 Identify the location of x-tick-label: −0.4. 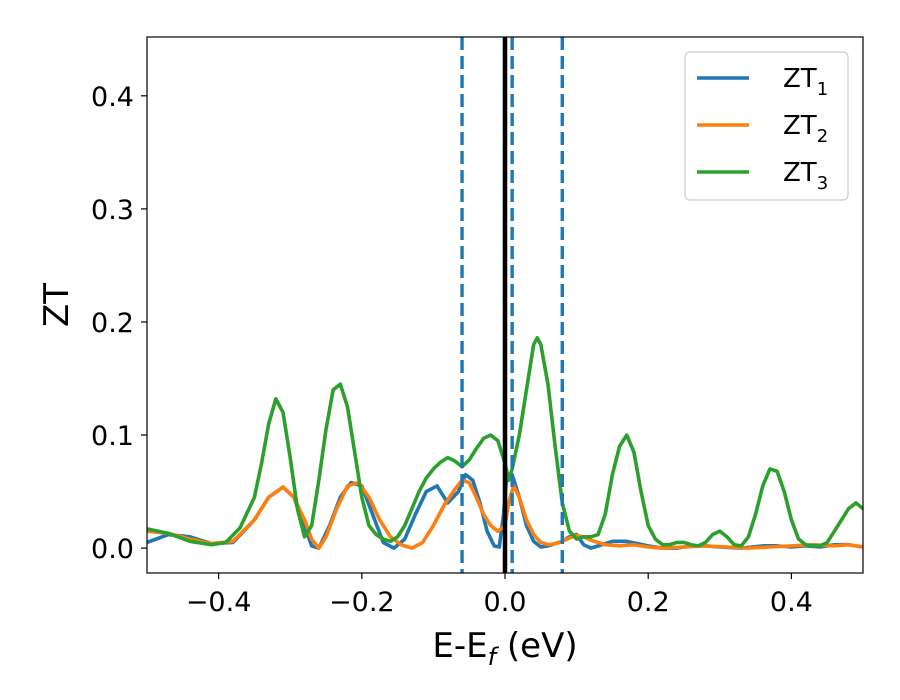
(219, 602).